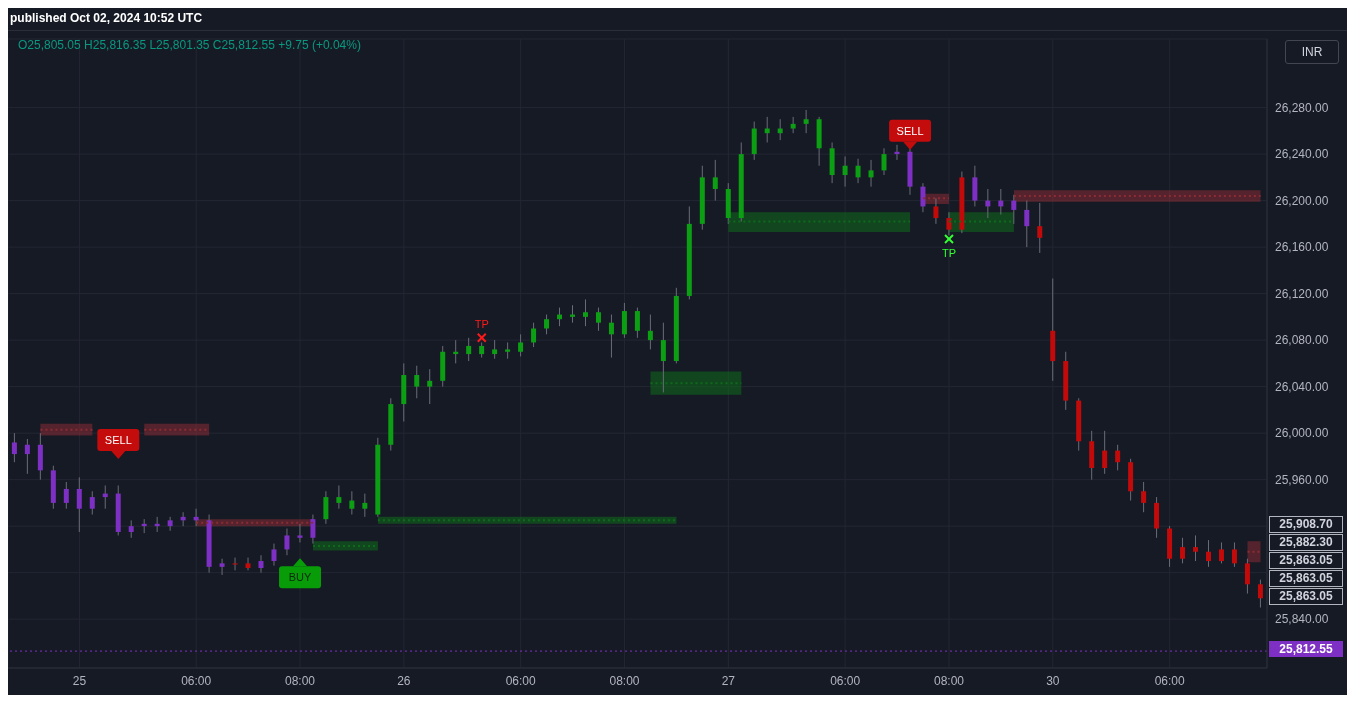 The width and height of the screenshot is (1355, 703). Describe the element at coordinates (728, 680) in the screenshot. I see `x-tick-label: 27` at that location.